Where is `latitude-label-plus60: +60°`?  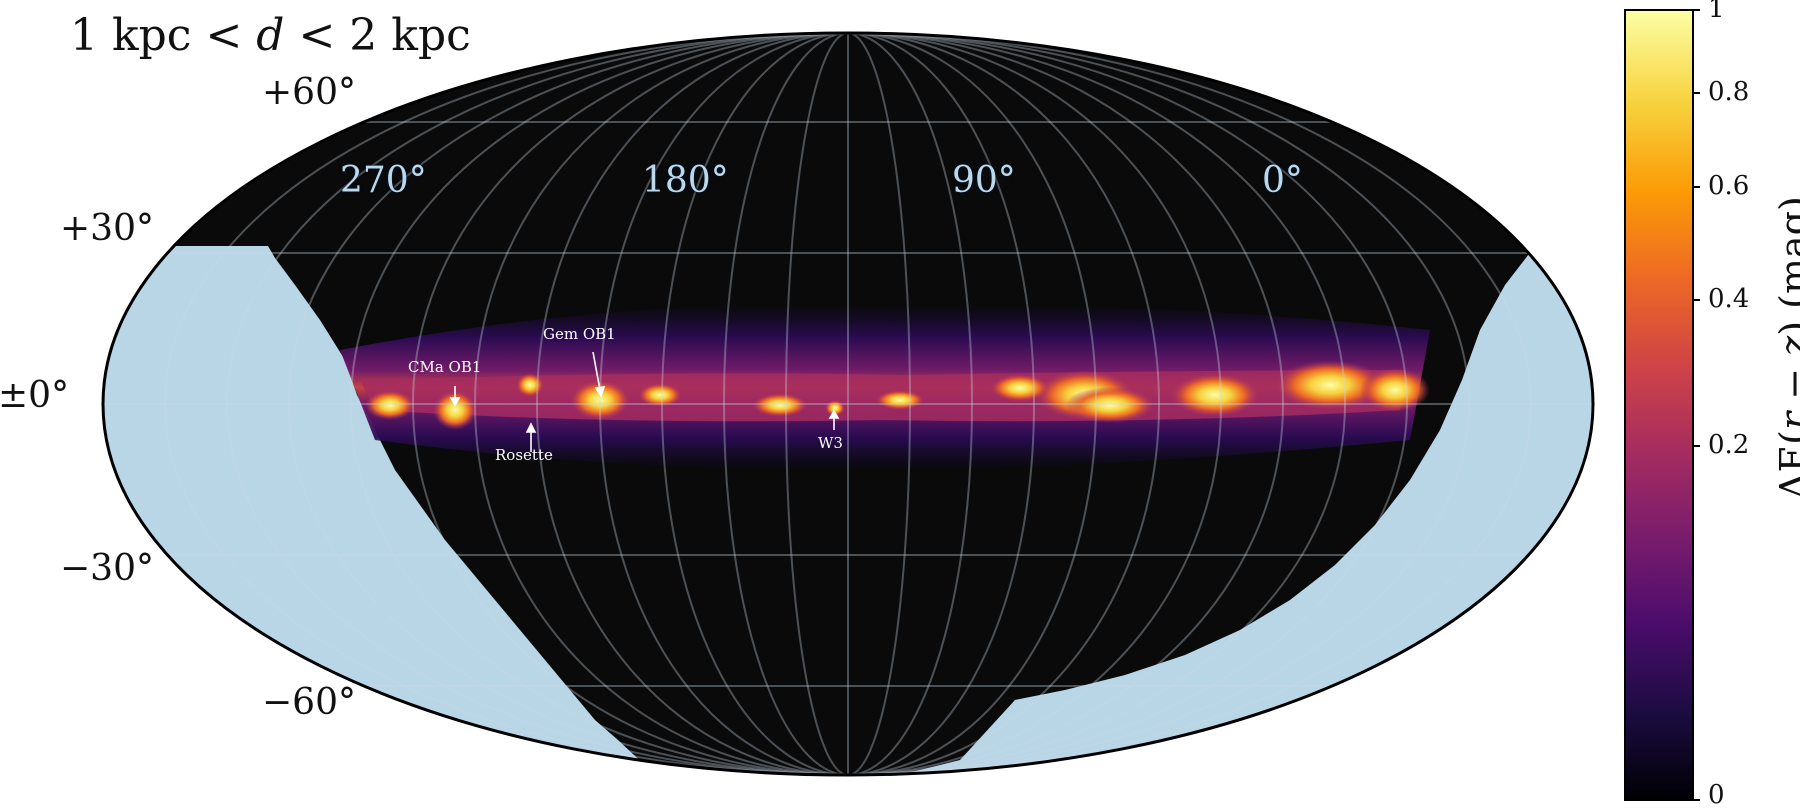
latitude-label-plus60: +60° is located at coordinates (309, 92).